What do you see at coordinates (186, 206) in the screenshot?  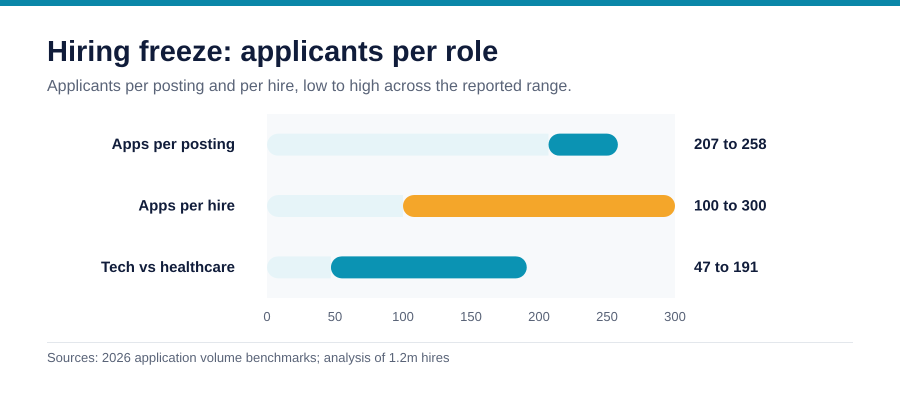 I see `y-tick-label: Apps per hire` at bounding box center [186, 206].